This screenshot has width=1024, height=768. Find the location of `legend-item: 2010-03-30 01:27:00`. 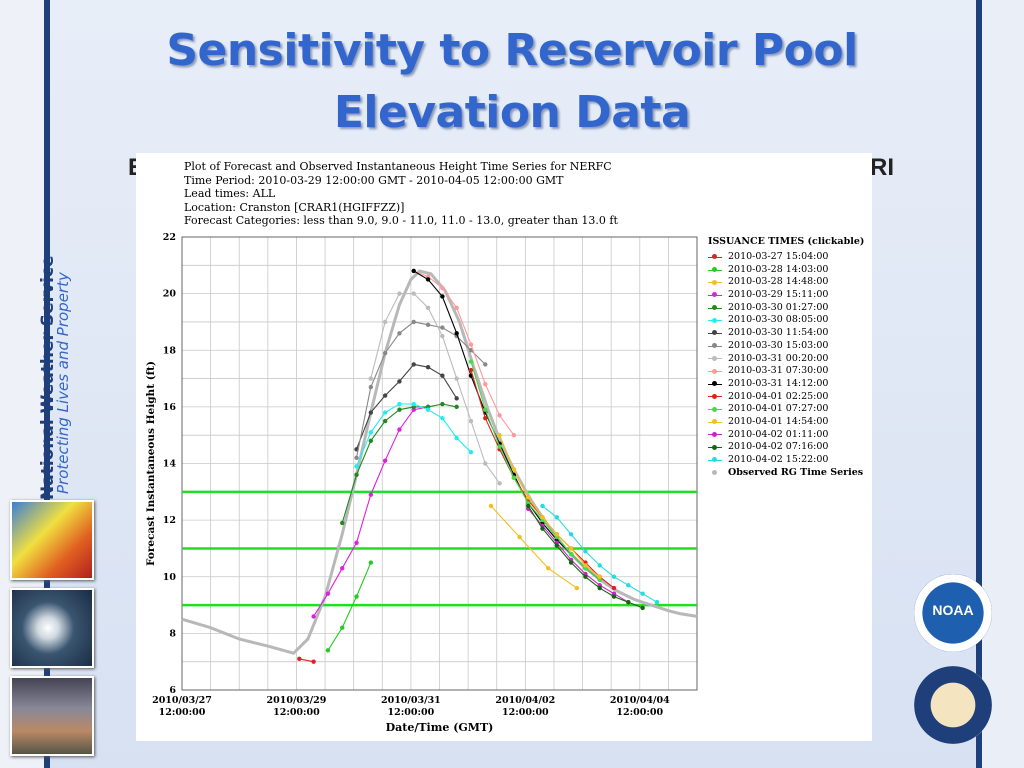

legend-item: 2010-03-30 01:27:00 is located at coordinates (786, 308).